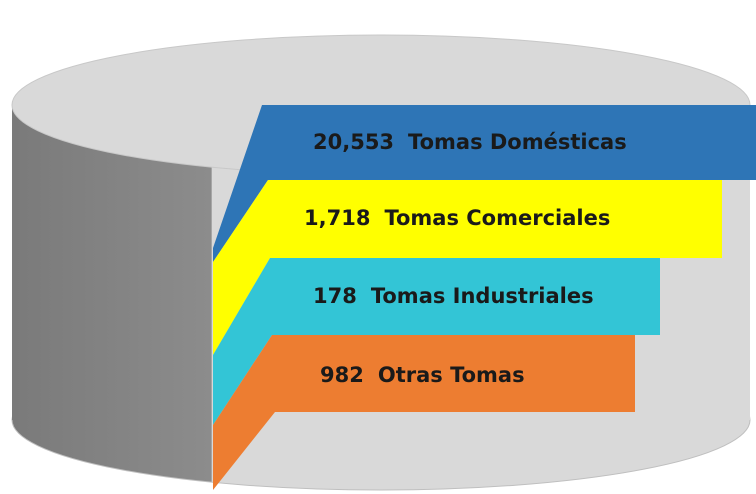  Describe the element at coordinates (335, 296) in the screenshot. I see `count: 178` at that location.